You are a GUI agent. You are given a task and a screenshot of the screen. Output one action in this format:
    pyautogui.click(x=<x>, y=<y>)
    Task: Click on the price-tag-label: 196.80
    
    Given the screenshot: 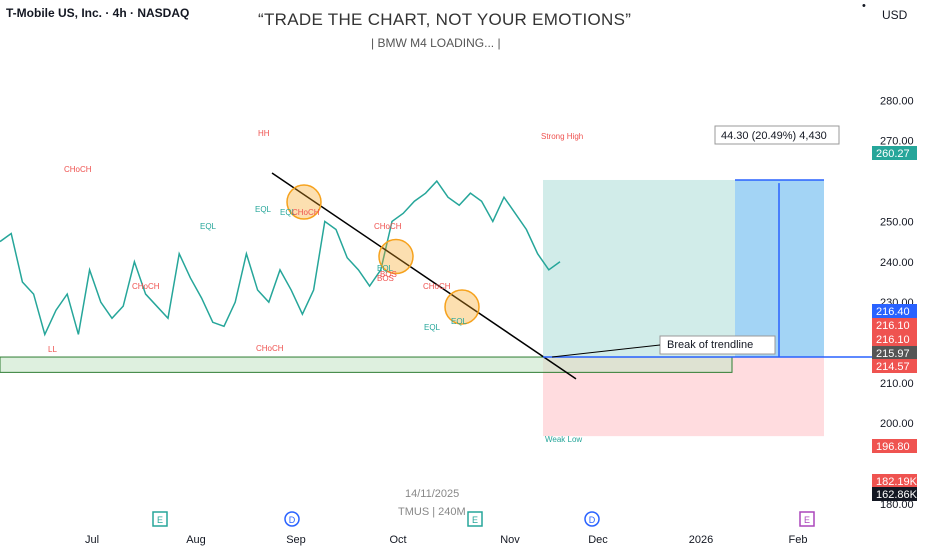 What is the action you would take?
    pyautogui.click(x=893, y=447)
    